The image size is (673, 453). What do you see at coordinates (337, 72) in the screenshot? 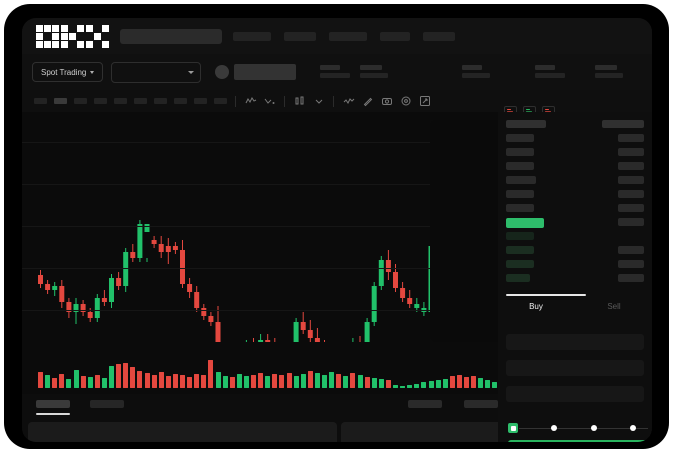
I see `market-header-bar: Spot Trading` at bounding box center [337, 72].